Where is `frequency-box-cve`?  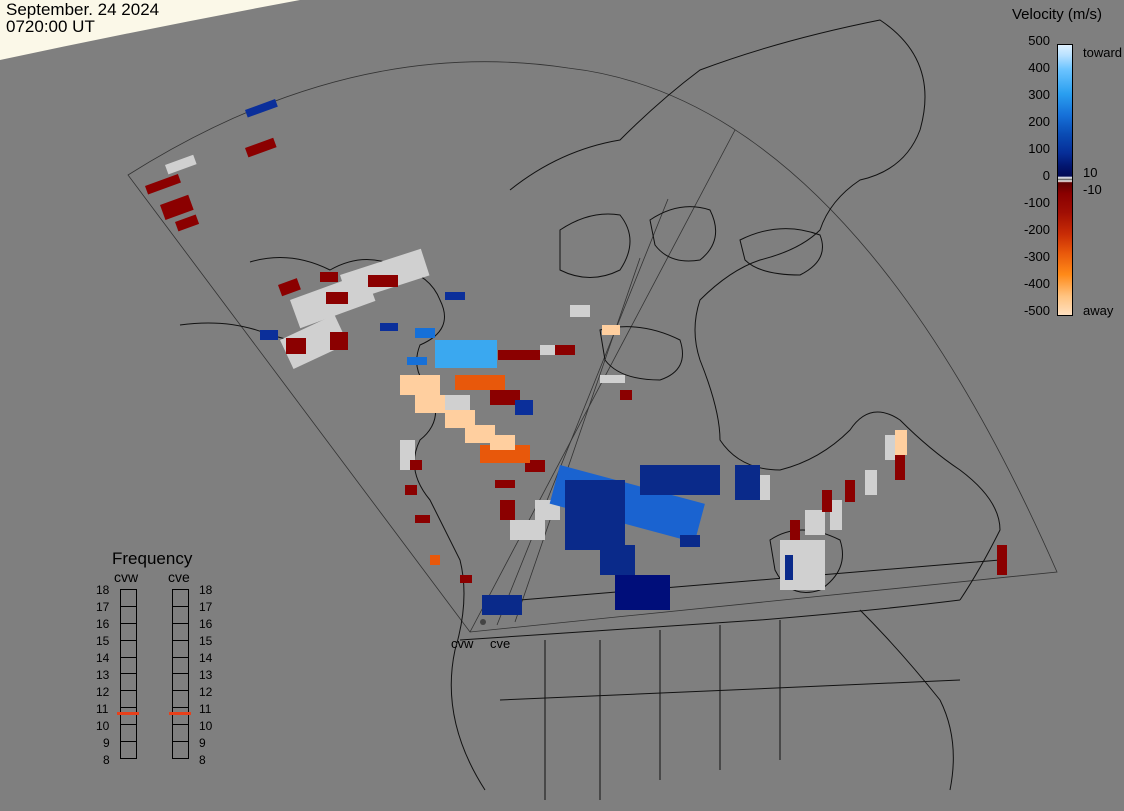 frequency-box-cve is located at coordinates (180, 674).